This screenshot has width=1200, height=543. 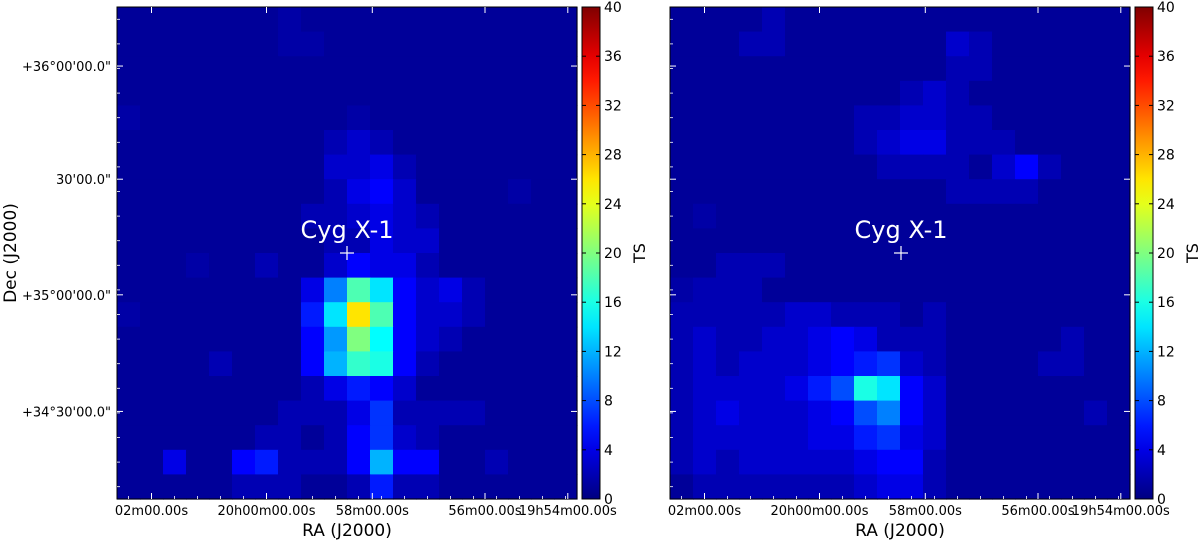 What do you see at coordinates (900, 531) in the screenshot?
I see `right-x-axis-label: RA (J2000)` at bounding box center [900, 531].